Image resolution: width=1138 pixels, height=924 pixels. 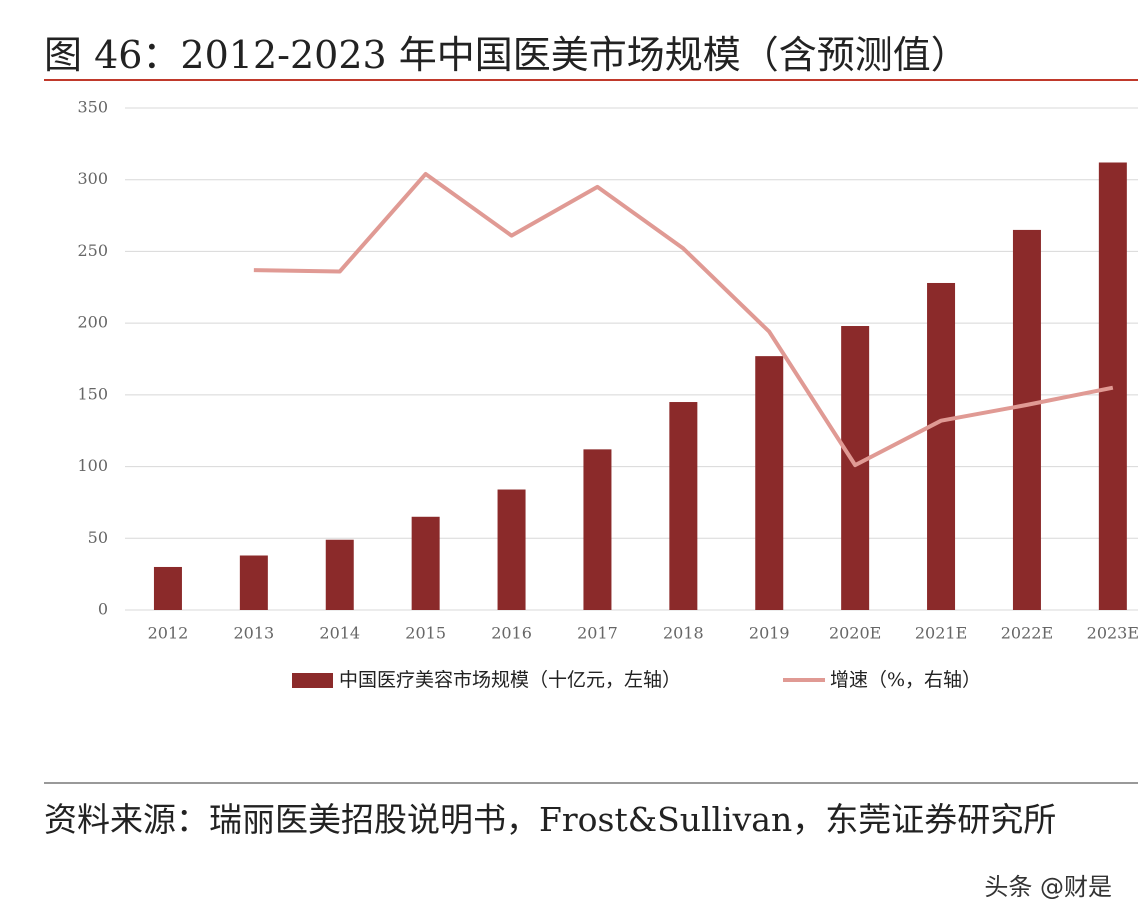 I want to click on legend-label: 增速（%，右轴）, so click(x=905, y=680).